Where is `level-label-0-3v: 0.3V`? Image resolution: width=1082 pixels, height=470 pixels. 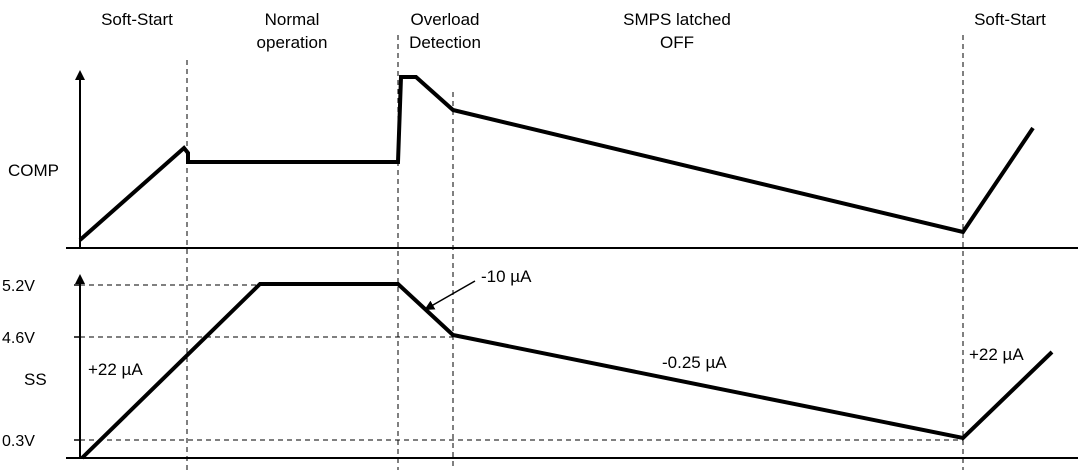 level-label-0-3v: 0.3V is located at coordinates (18, 441).